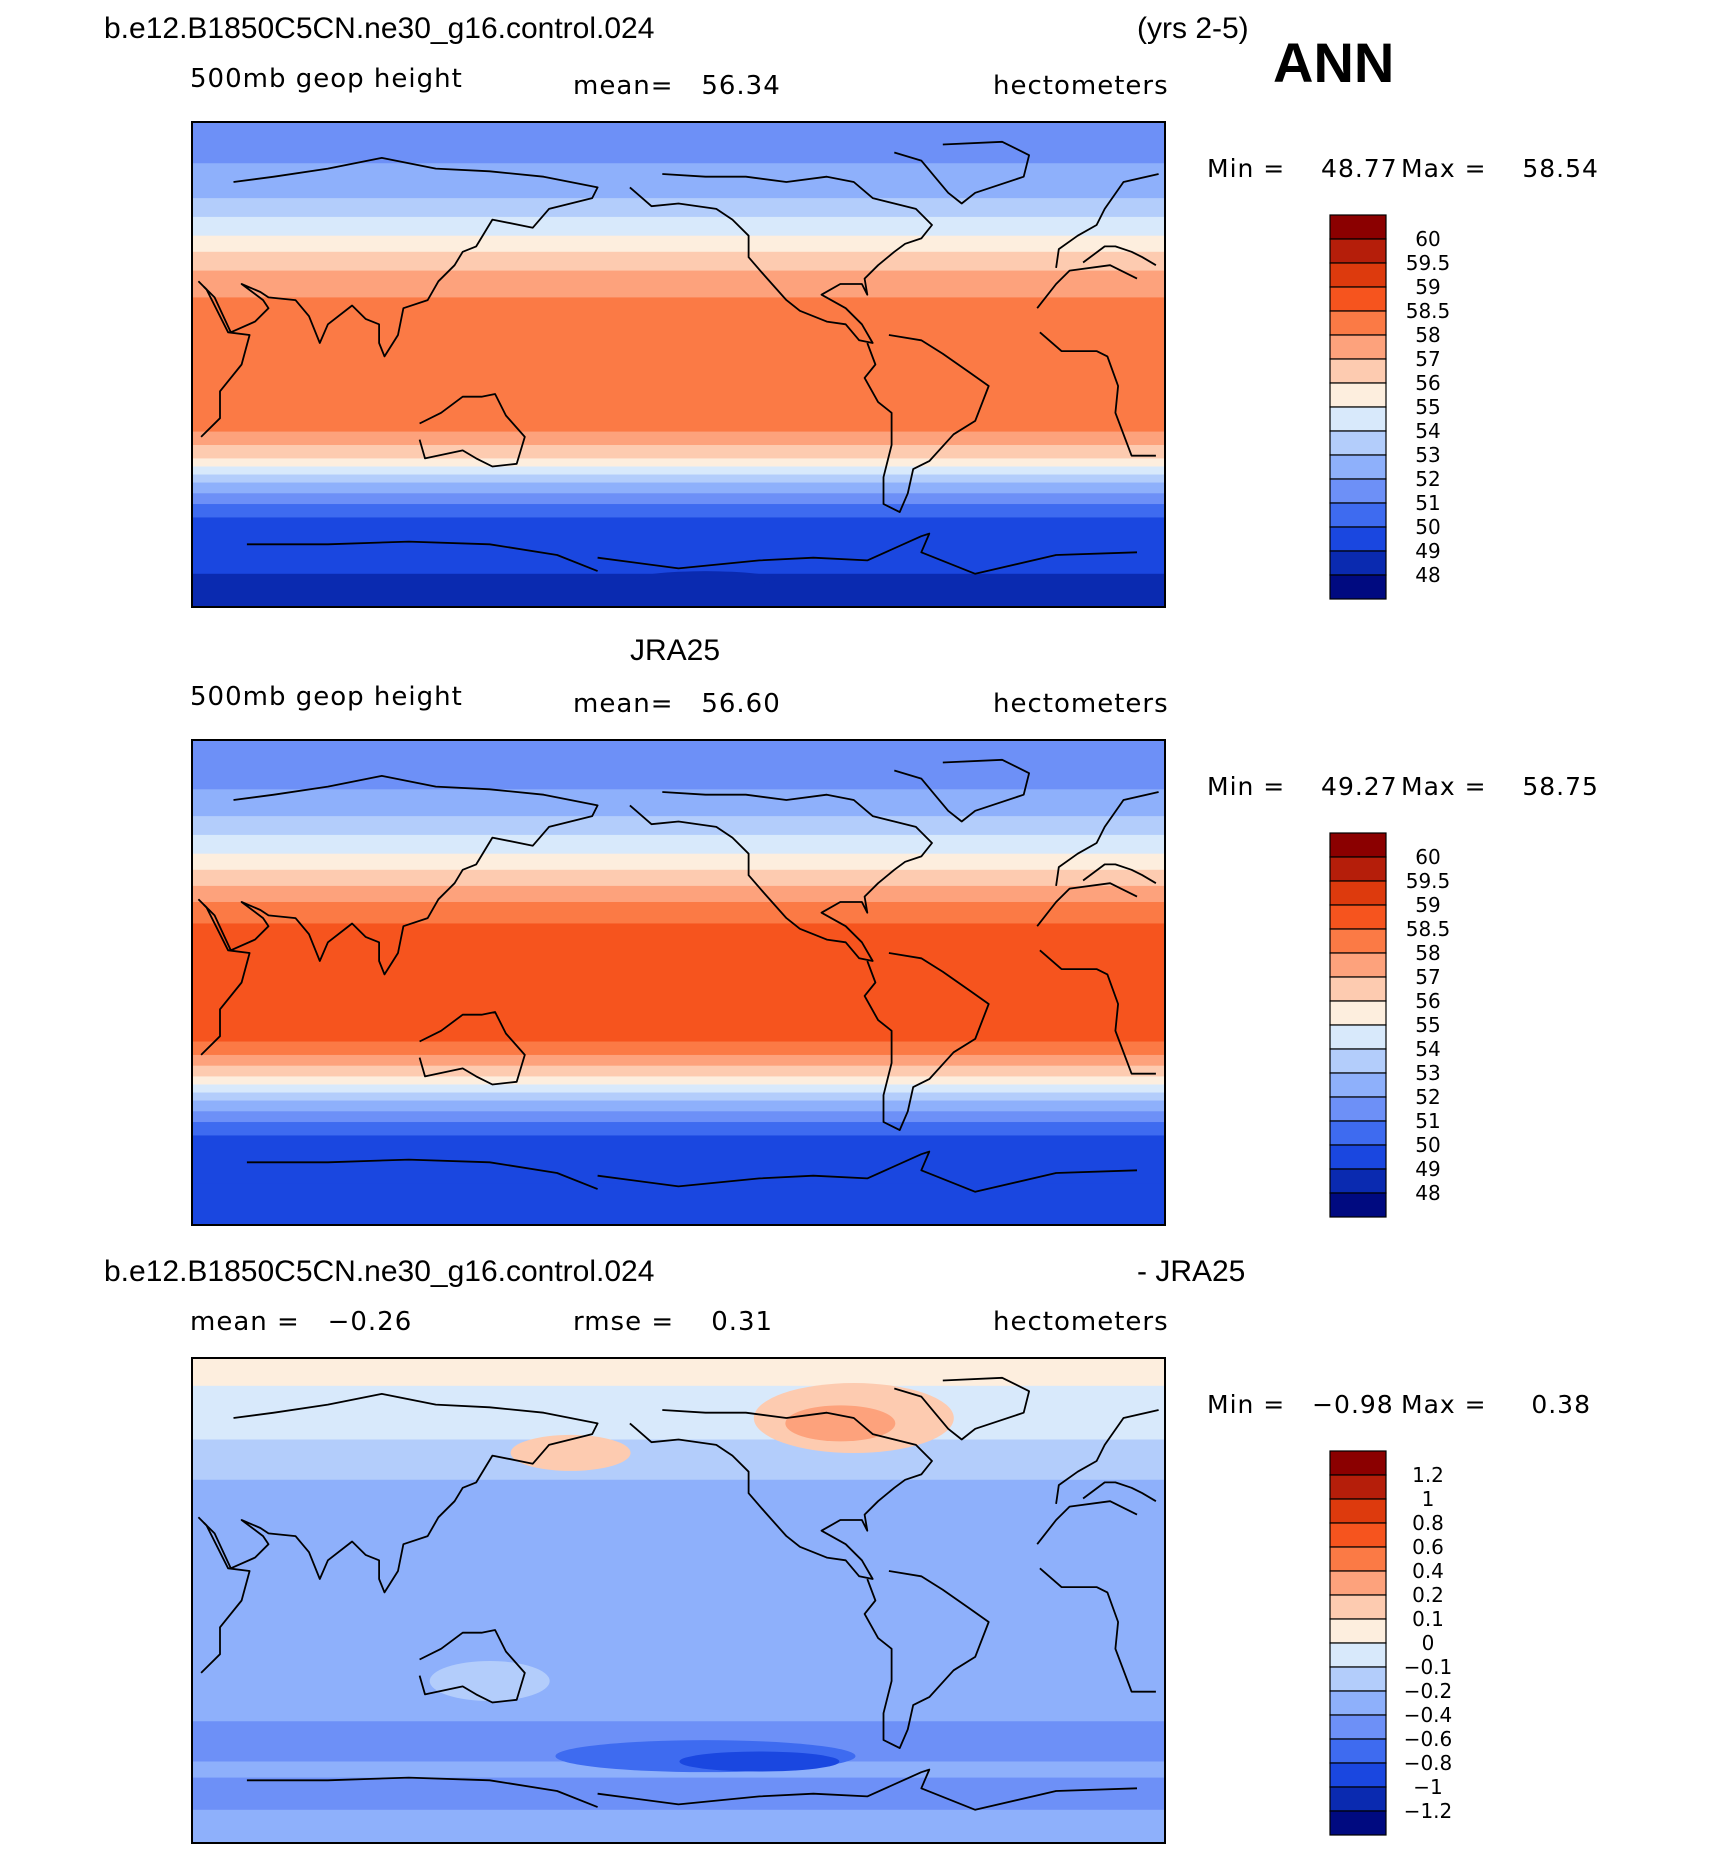 The width and height of the screenshot is (1710, 1869). What do you see at coordinates (1427, 359) in the screenshot?
I see `colorbar-label-5: 57` at bounding box center [1427, 359].